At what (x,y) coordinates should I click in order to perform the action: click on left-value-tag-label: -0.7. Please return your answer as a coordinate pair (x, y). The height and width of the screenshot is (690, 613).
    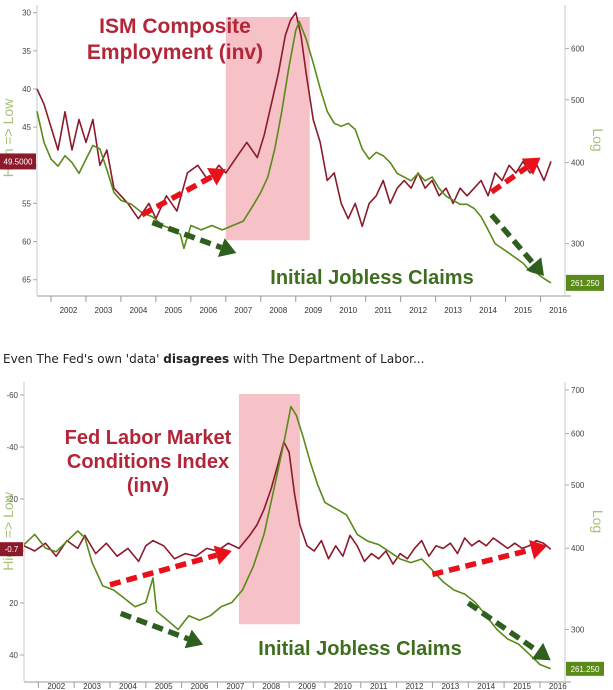
    Looking at the image, I should click on (12, 549).